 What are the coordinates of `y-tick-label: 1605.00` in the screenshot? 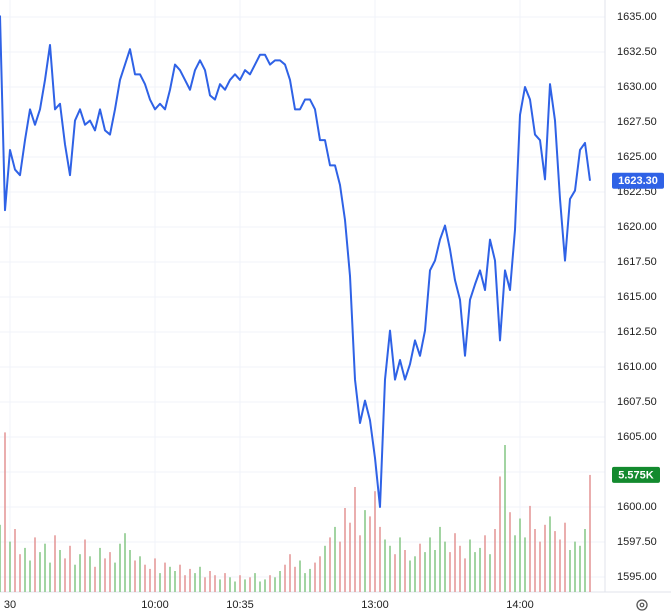 It's located at (637, 437).